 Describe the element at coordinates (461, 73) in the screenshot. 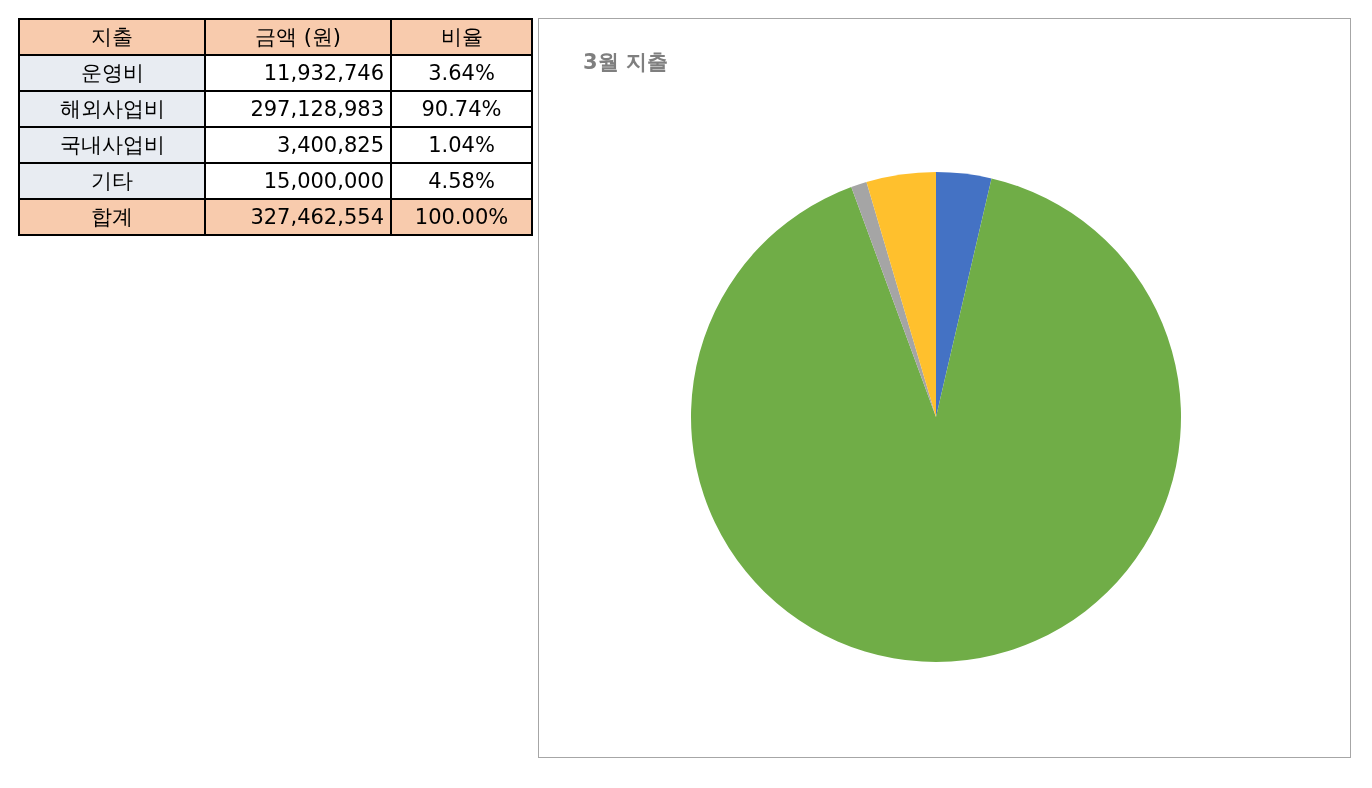

I see `text: 3.64%` at that location.